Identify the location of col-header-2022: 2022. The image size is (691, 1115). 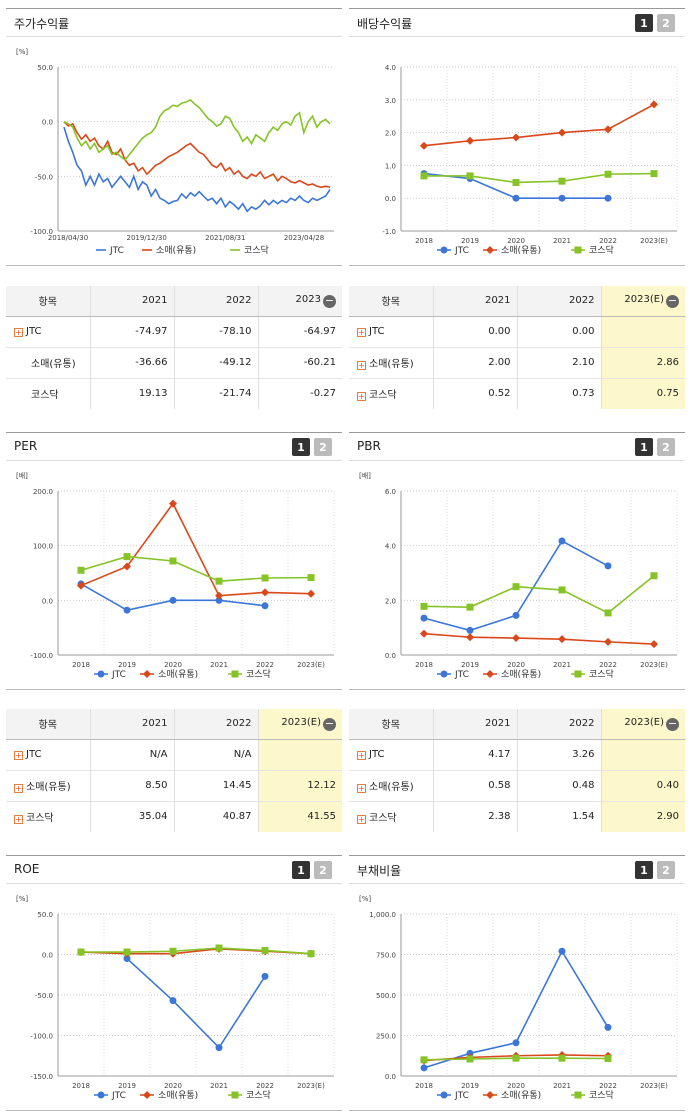
(558, 301).